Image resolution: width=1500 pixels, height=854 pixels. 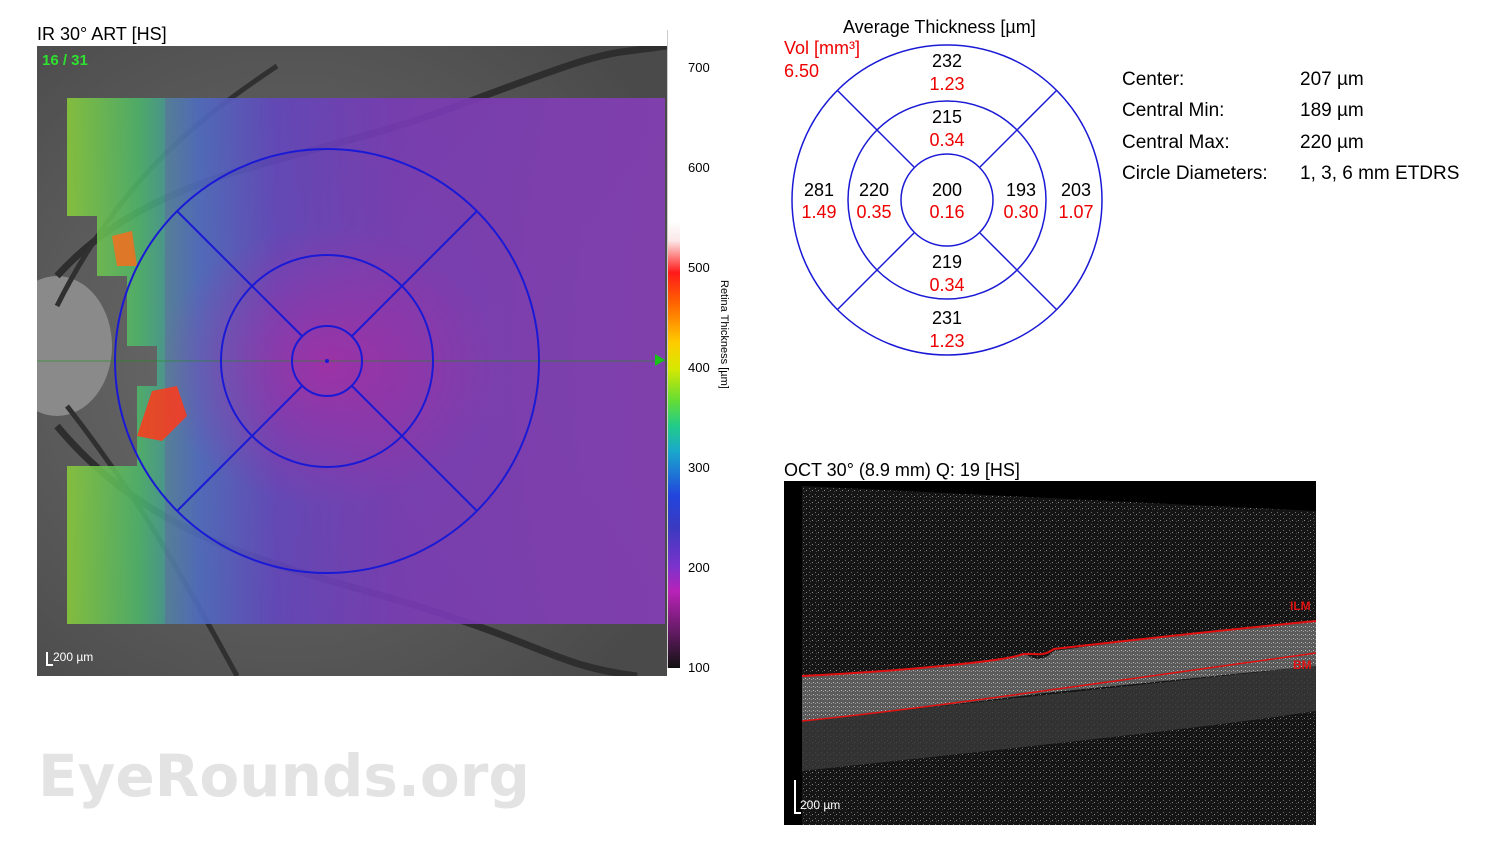 I want to click on colorbar-tick: 700, so click(x=699, y=67).